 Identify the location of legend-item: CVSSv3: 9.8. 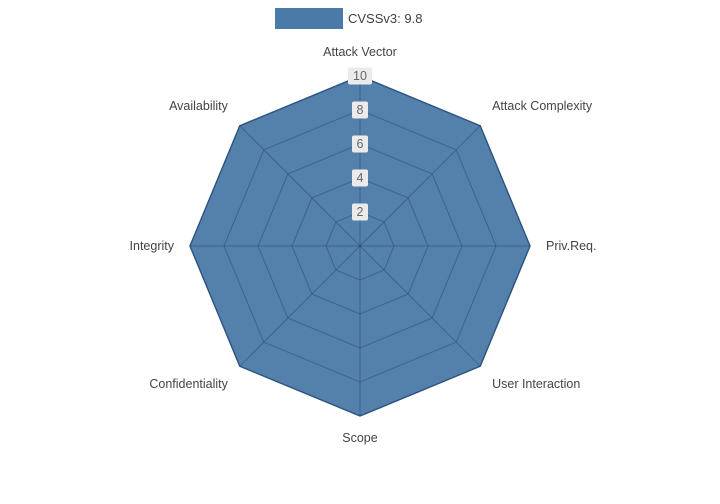
(348, 18).